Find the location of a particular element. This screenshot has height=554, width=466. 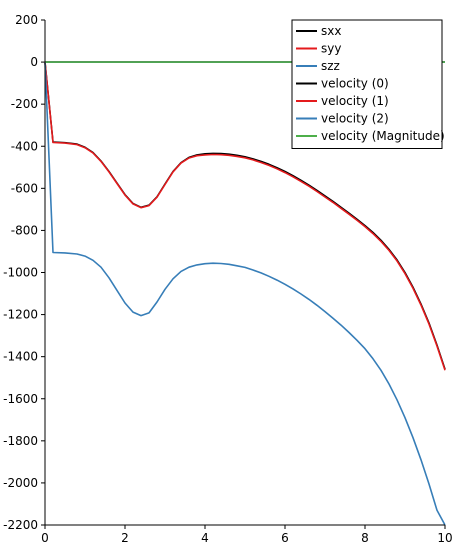

x-tick-label: 8 is located at coordinates (365, 538).